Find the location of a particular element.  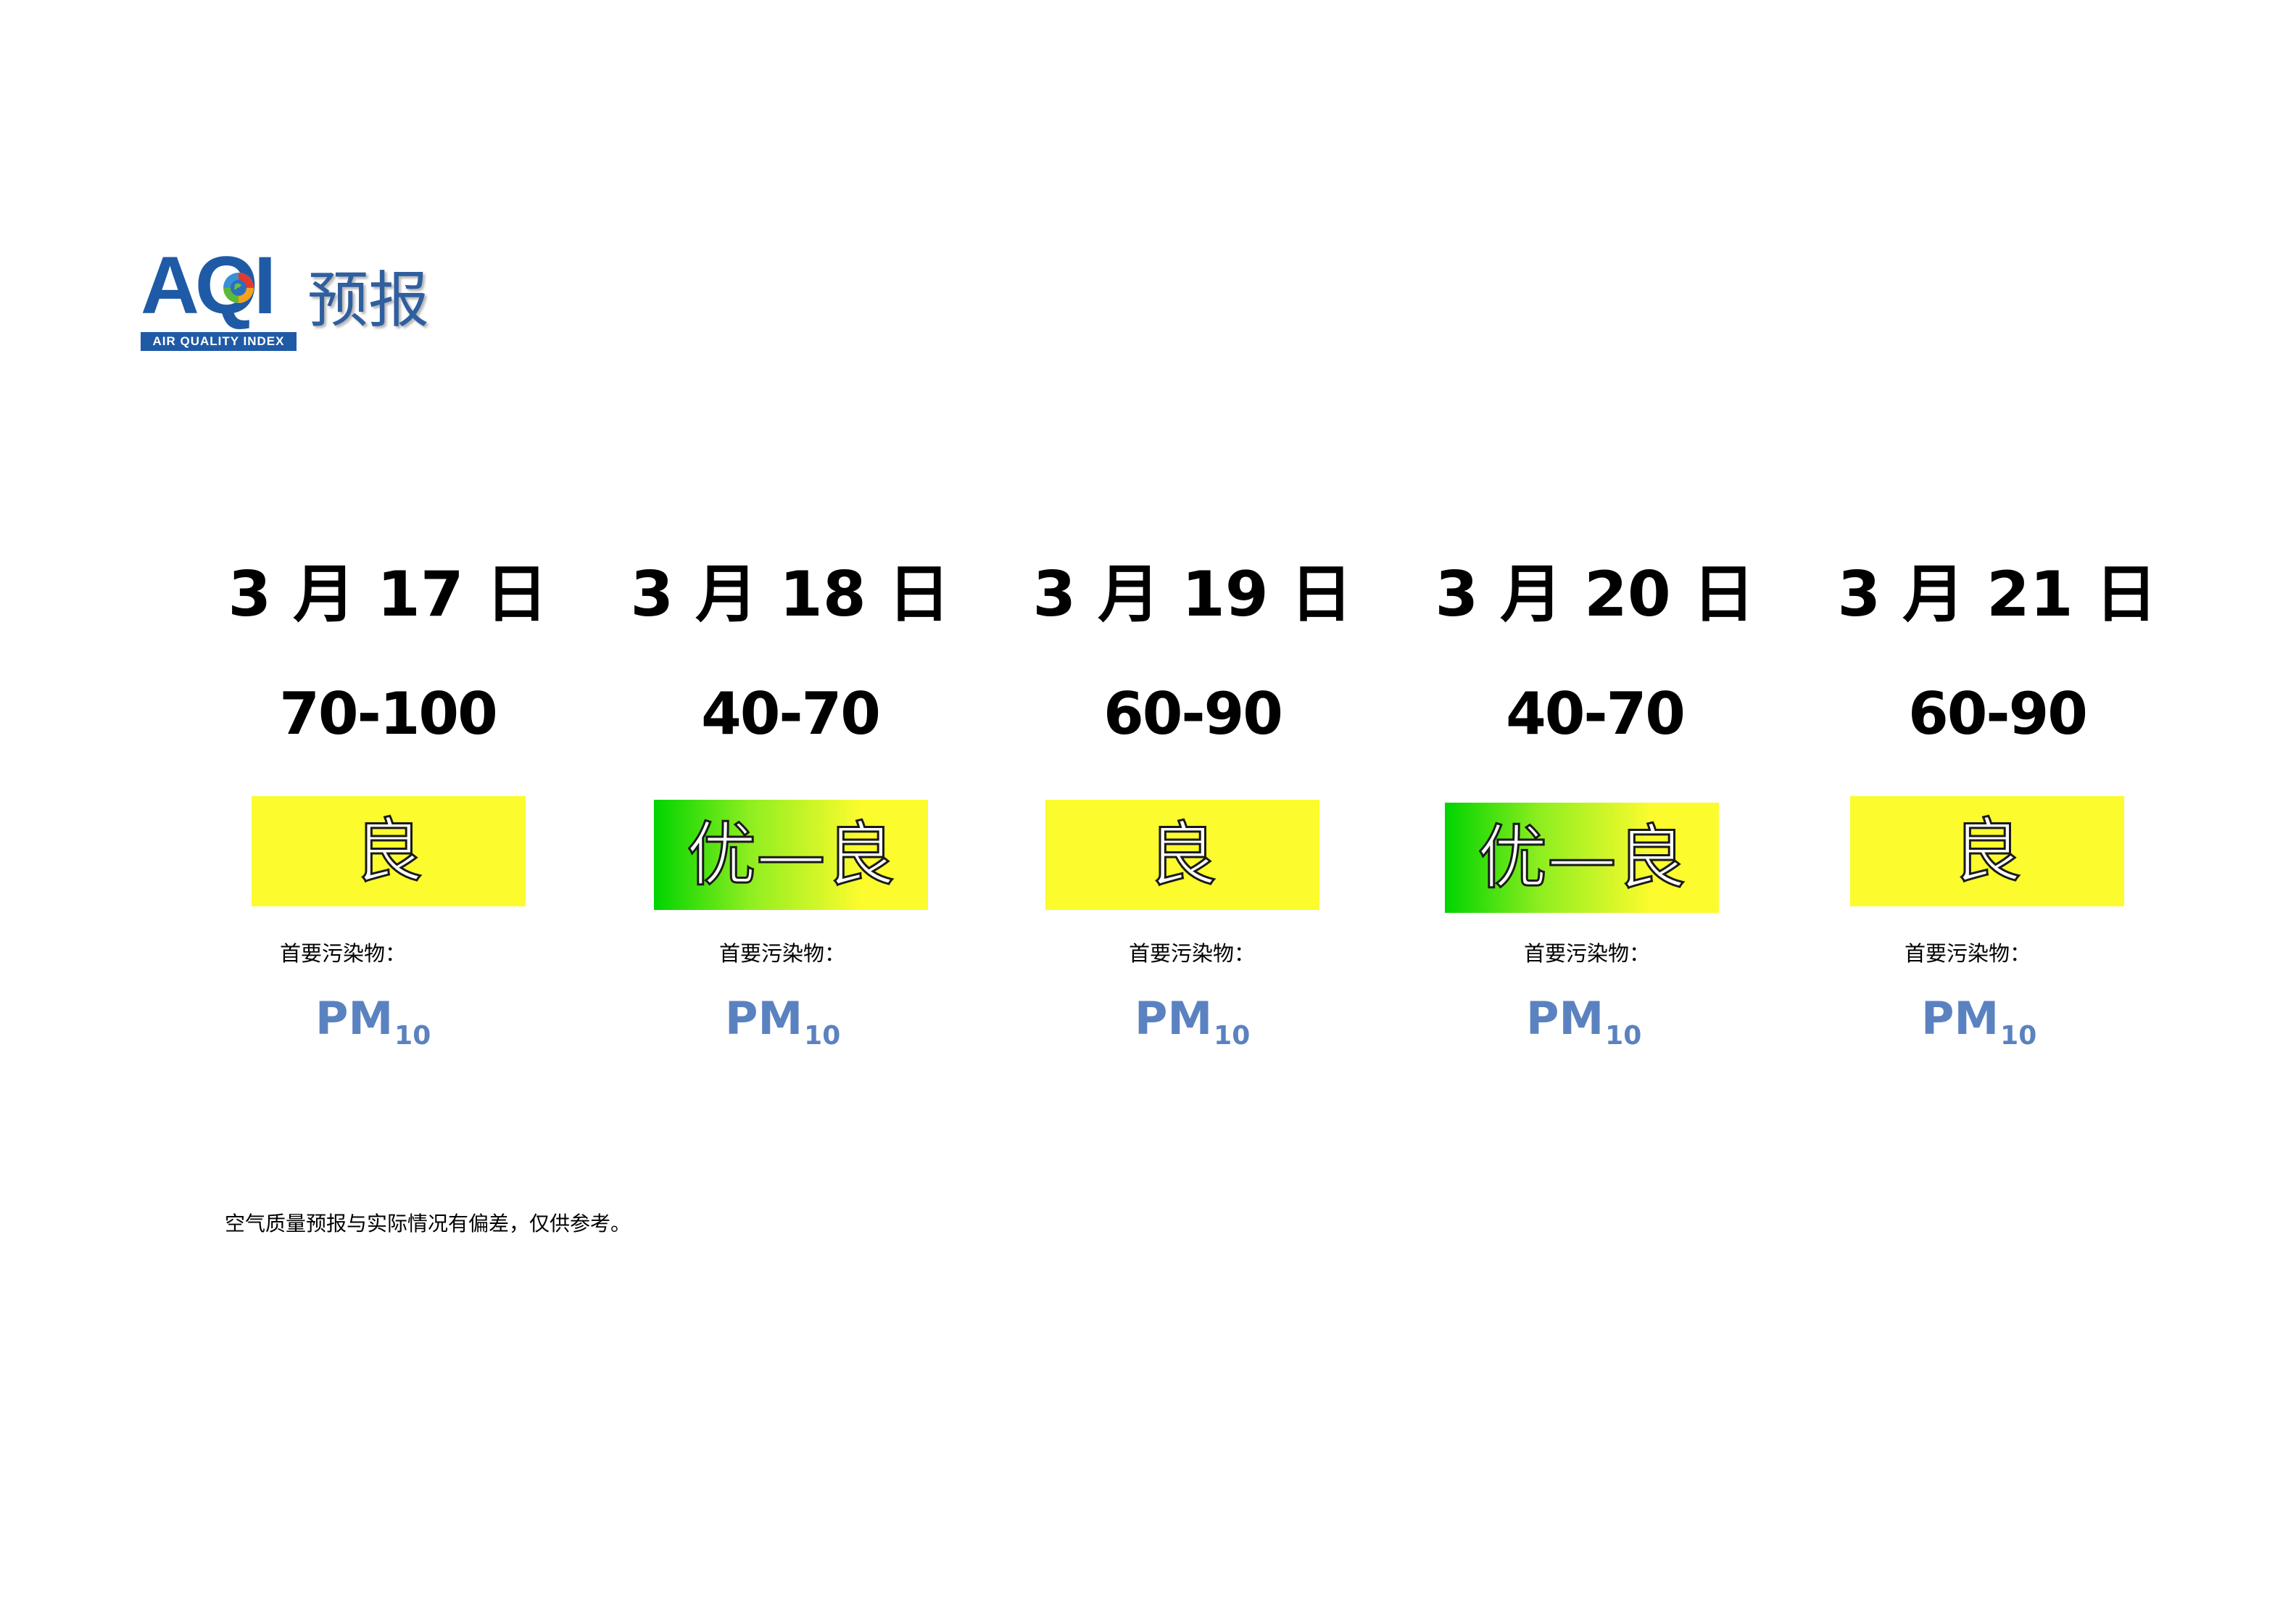

logo-subtitle: AIR QUALITY INDEX is located at coordinates (219, 341).